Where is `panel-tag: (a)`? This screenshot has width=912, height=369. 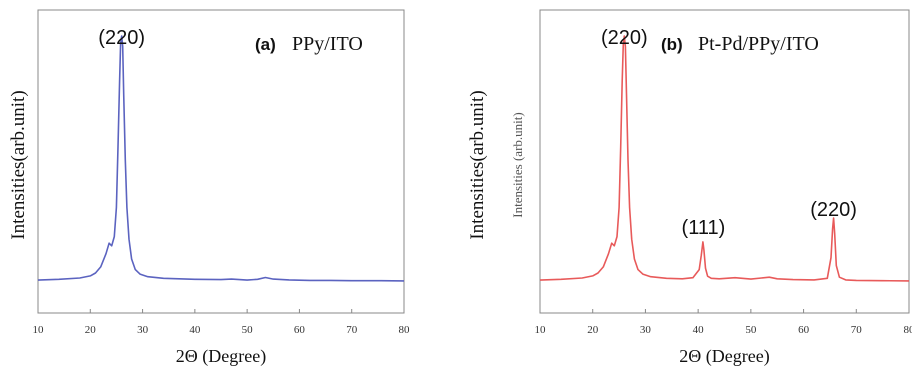 panel-tag: (a) is located at coordinates (265, 44).